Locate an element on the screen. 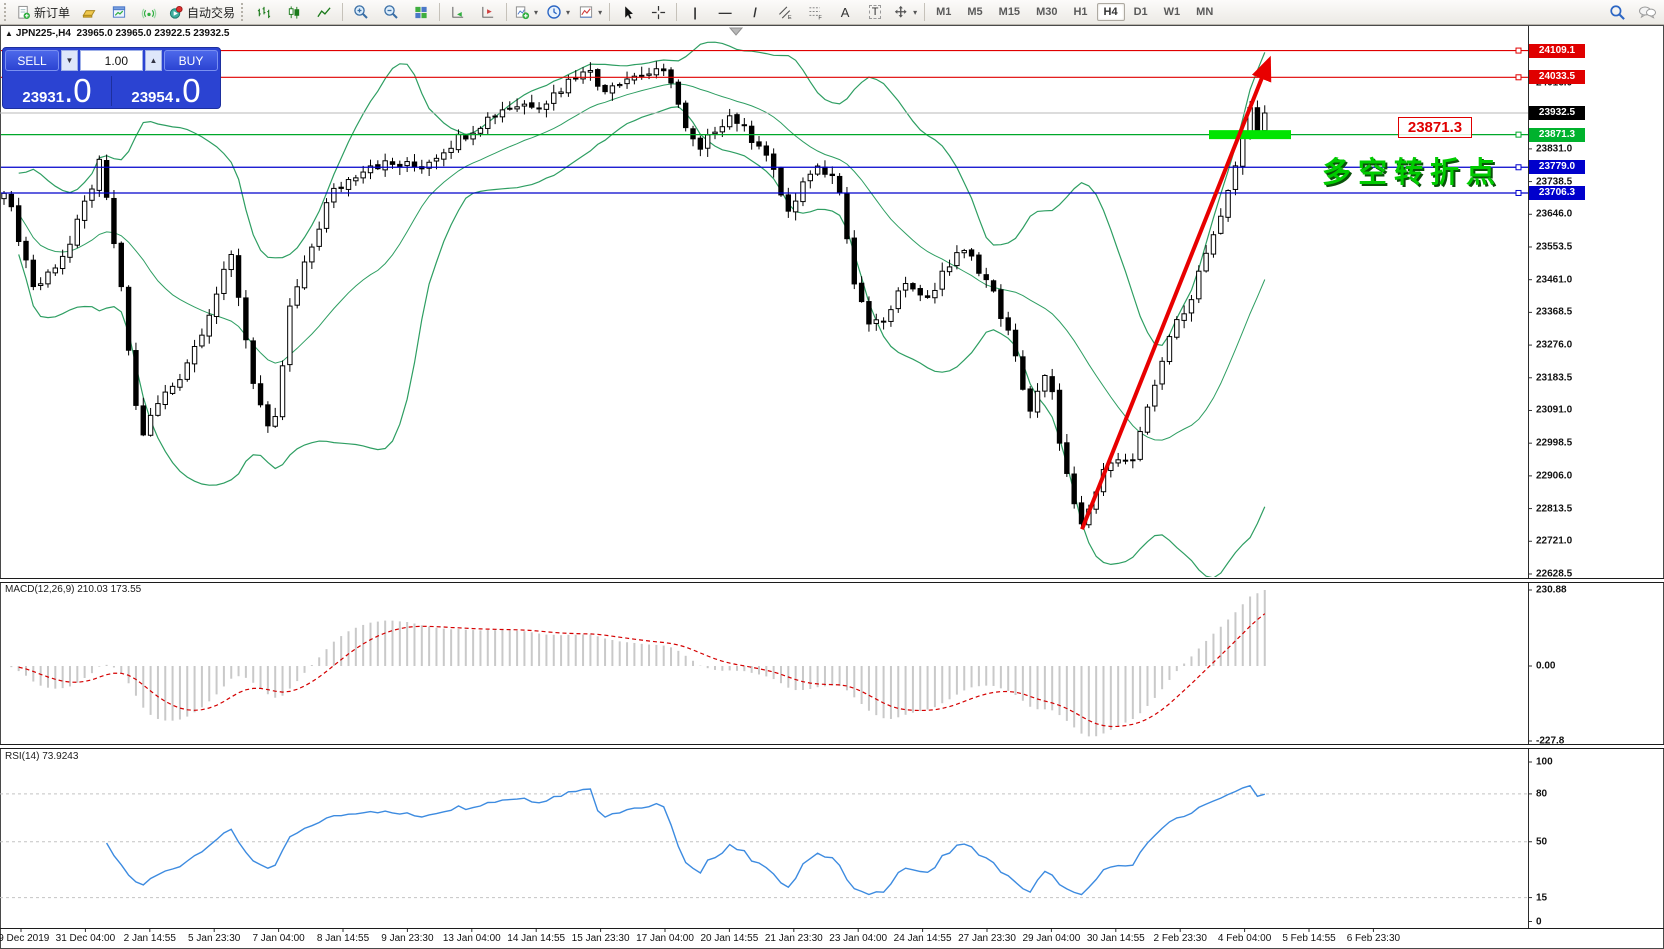 The image size is (1664, 949). auto-scroll-button is located at coordinates (458, 12).